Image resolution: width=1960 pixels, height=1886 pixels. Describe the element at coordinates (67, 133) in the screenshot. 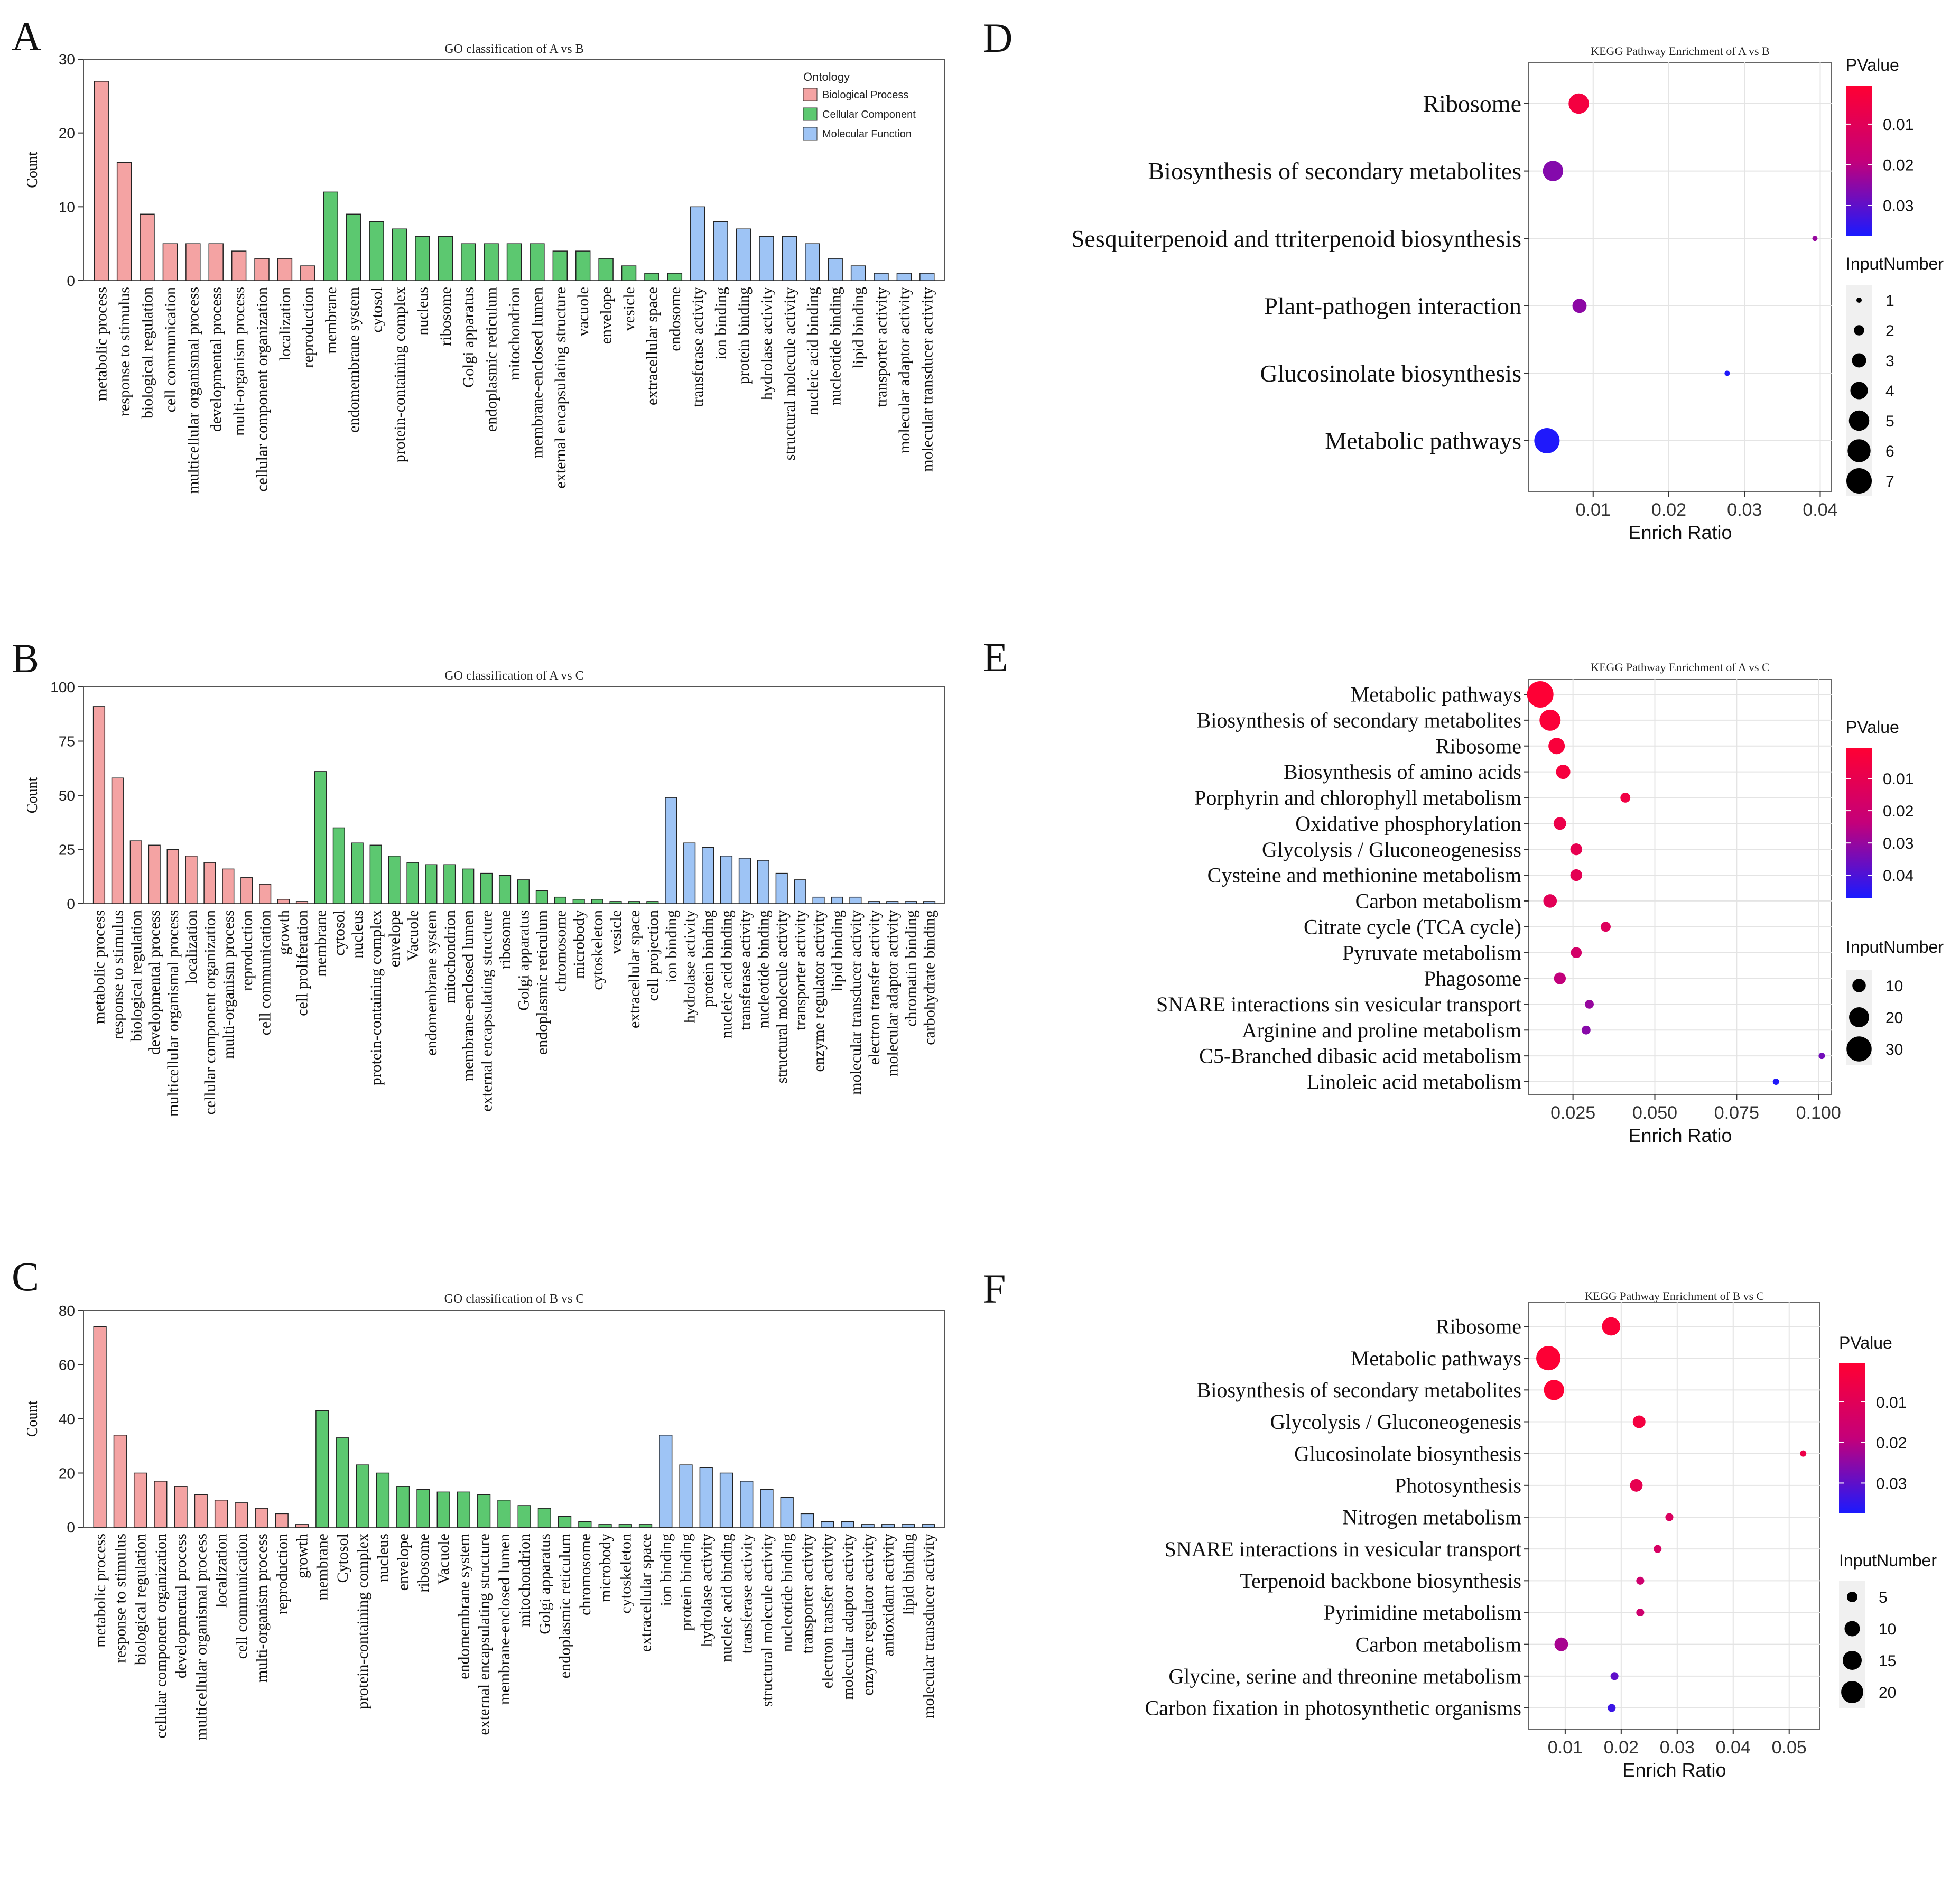

I see `y-tick-label: 20` at that location.